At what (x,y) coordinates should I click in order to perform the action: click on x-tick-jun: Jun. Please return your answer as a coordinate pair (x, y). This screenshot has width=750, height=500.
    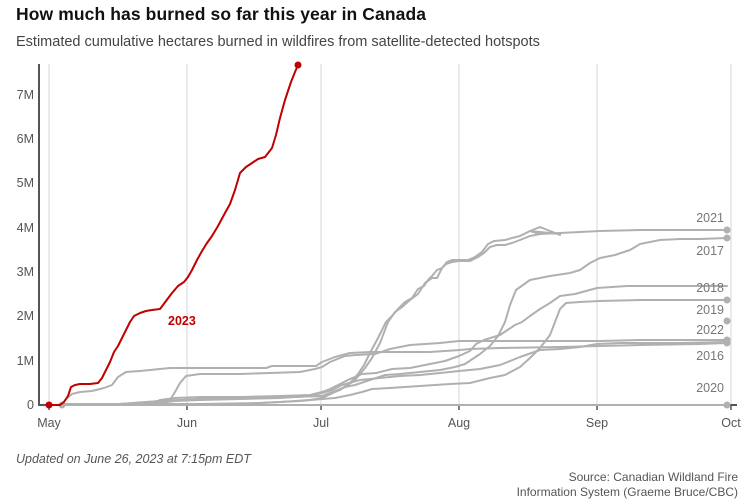
    Looking at the image, I should click on (187, 423).